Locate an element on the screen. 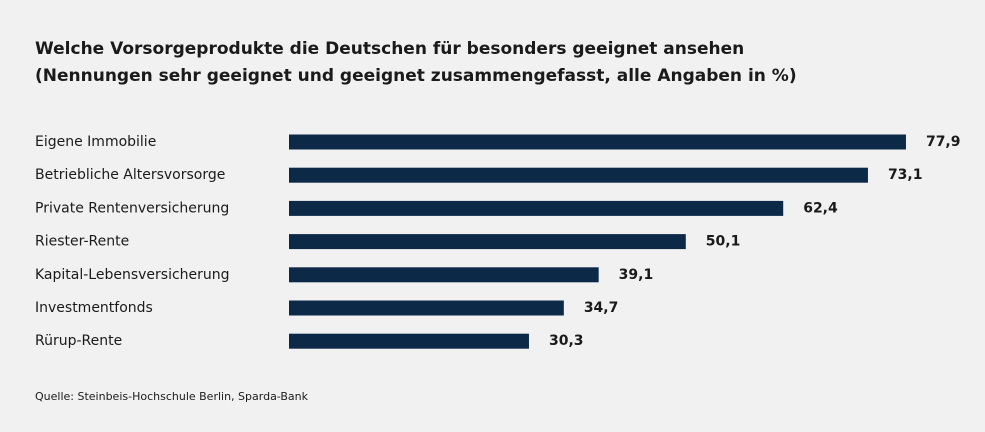 Image resolution: width=985 pixels, height=432 pixels. value-label: 73,1 is located at coordinates (905, 175).